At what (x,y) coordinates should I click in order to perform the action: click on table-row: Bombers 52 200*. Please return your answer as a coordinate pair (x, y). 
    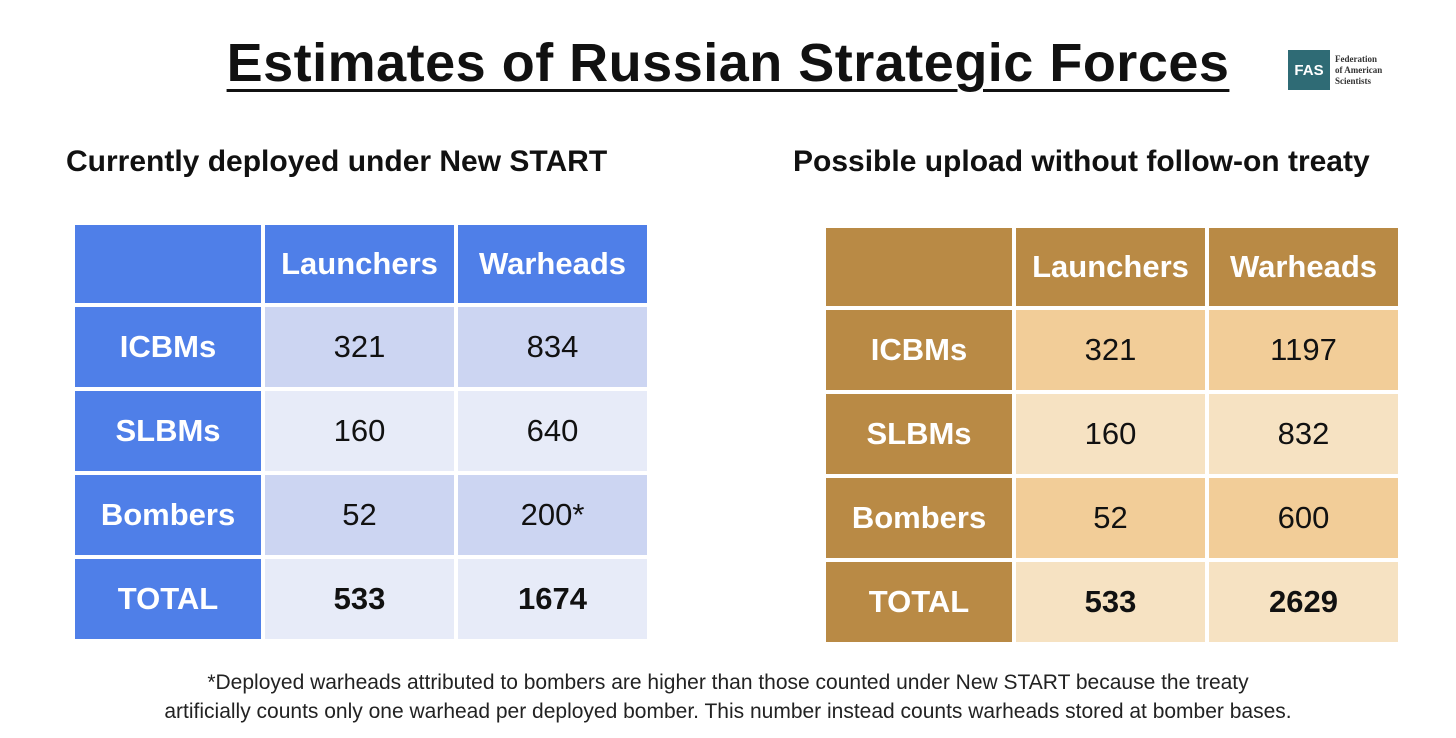
    Looking at the image, I should click on (361, 515).